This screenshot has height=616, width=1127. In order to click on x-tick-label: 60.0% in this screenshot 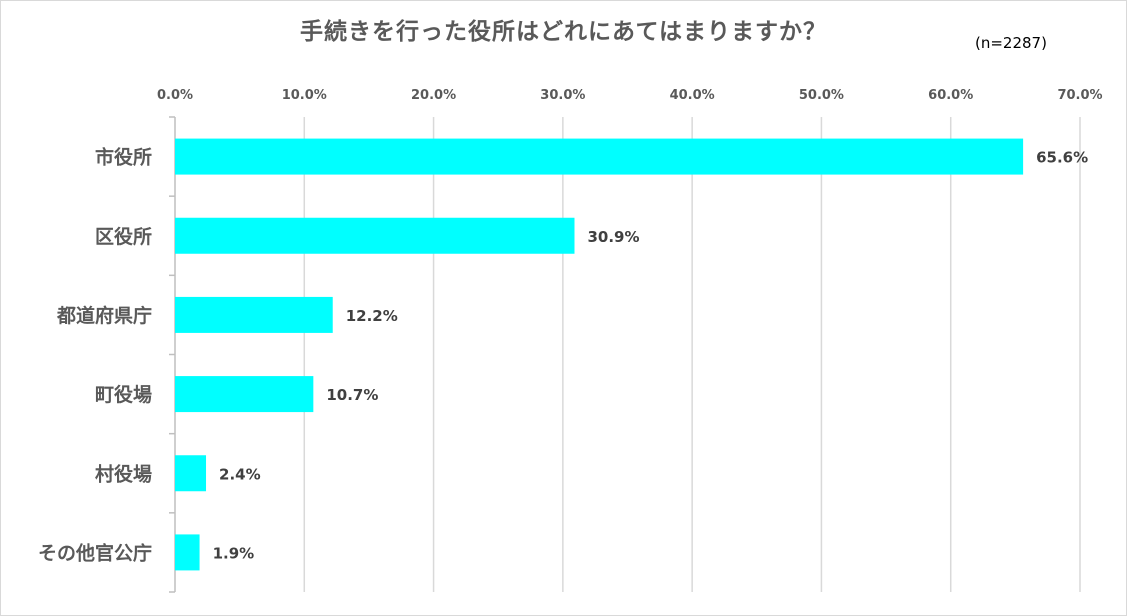, I will do `click(950, 95)`.